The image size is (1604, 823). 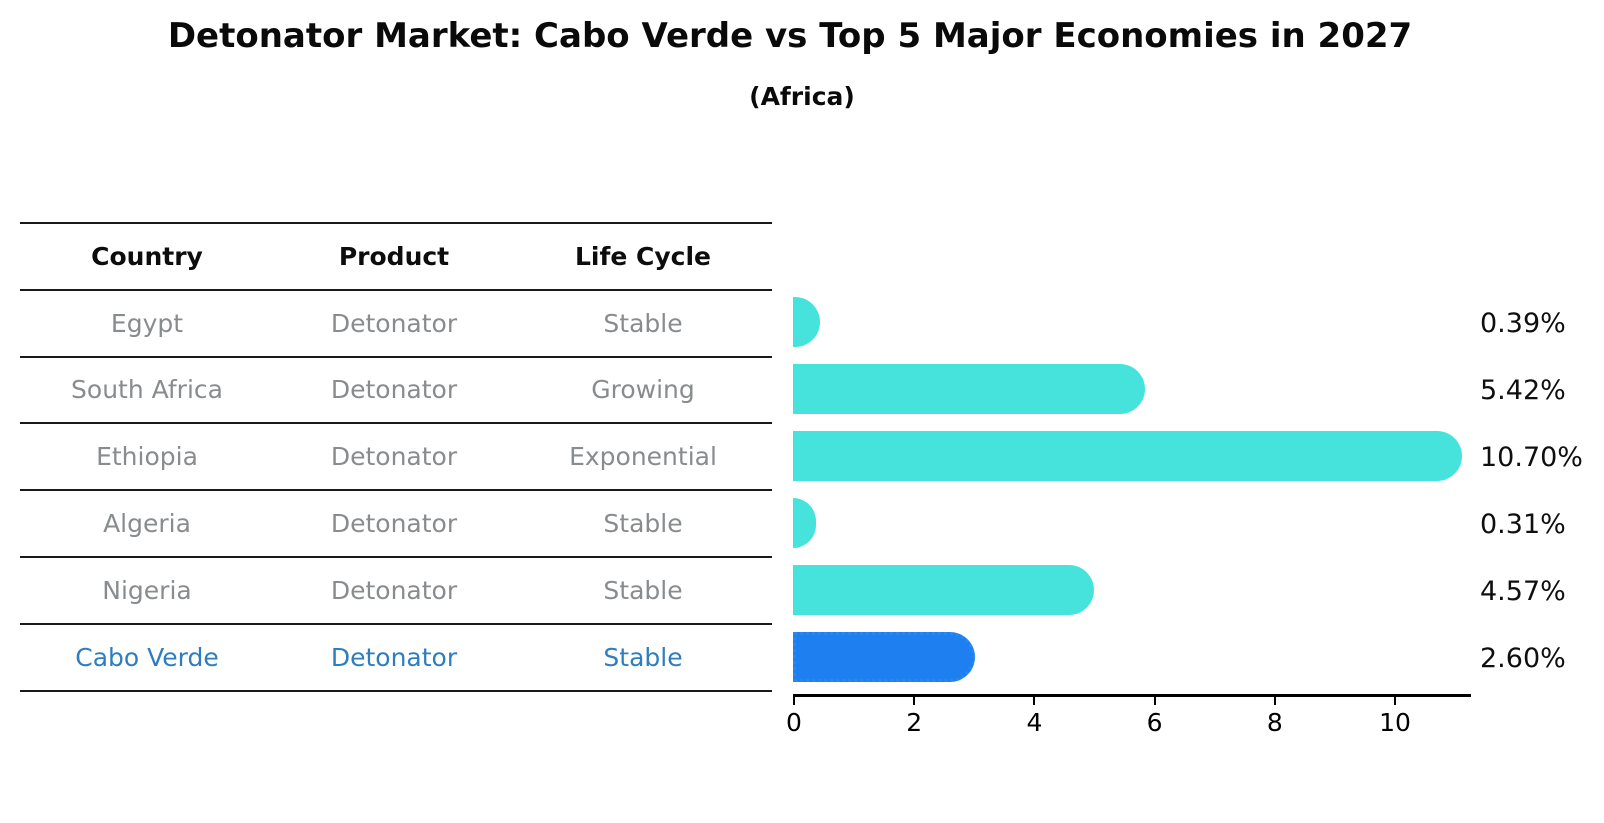 I want to click on table-cell-country: Cabo Verde, so click(x=147, y=657).